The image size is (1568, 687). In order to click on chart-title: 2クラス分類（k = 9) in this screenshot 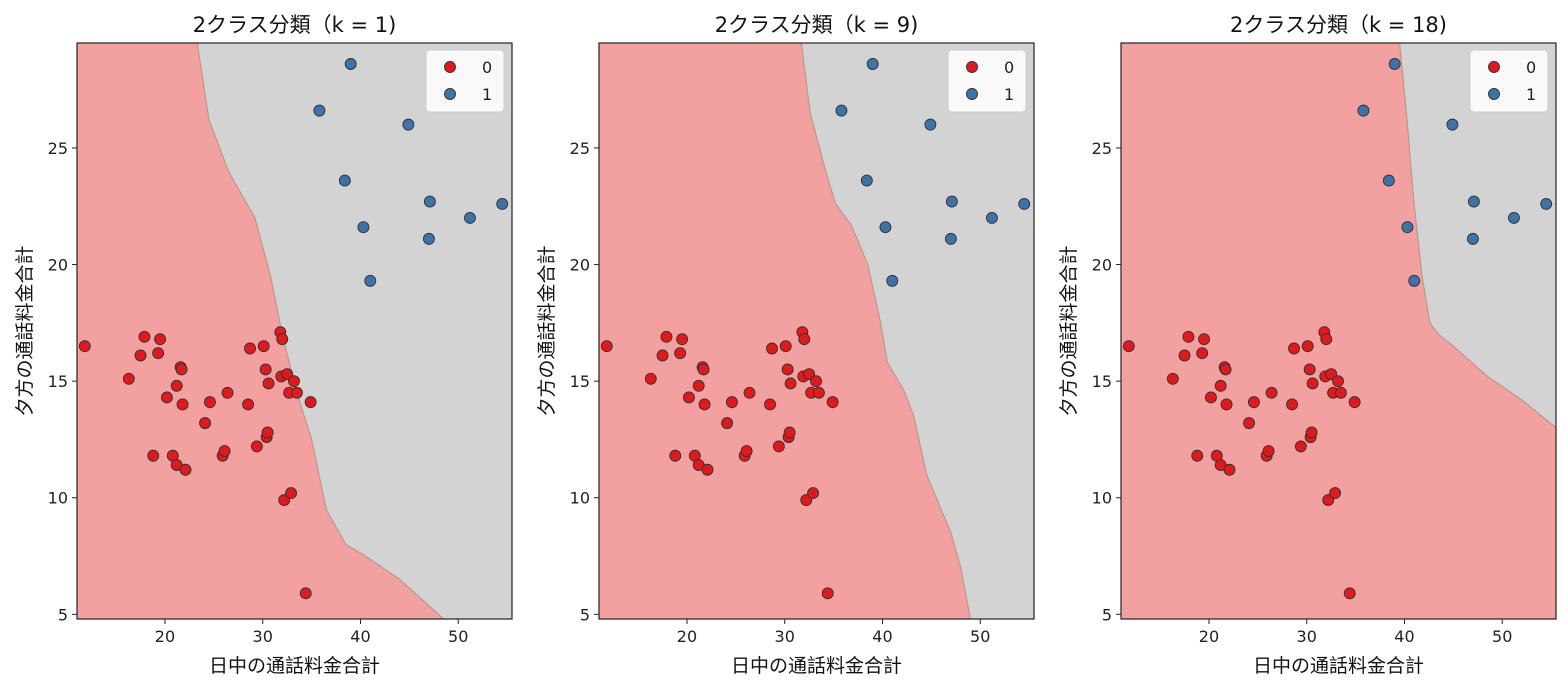, I will do `click(817, 25)`.